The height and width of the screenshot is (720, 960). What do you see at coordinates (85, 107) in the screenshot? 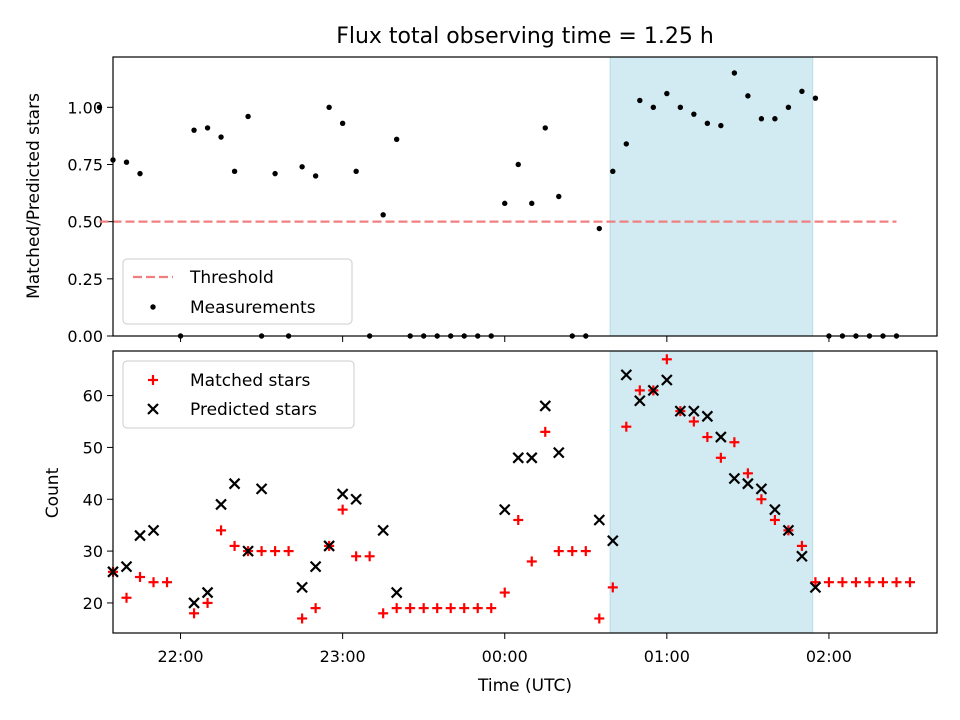
I see `y-tick-label: 1.00` at bounding box center [85, 107].